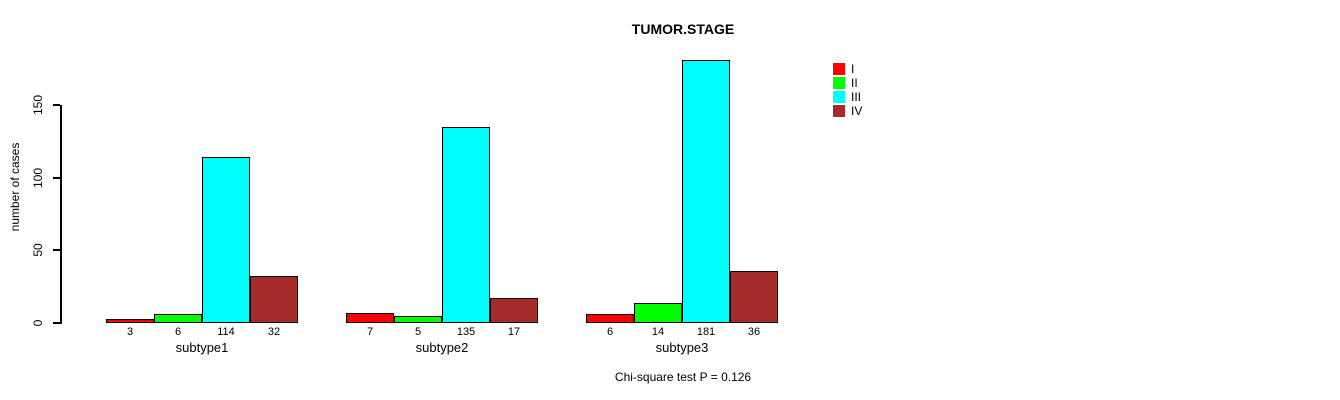 The image size is (1340, 400). I want to click on legend-item-II: II, so click(847, 83).